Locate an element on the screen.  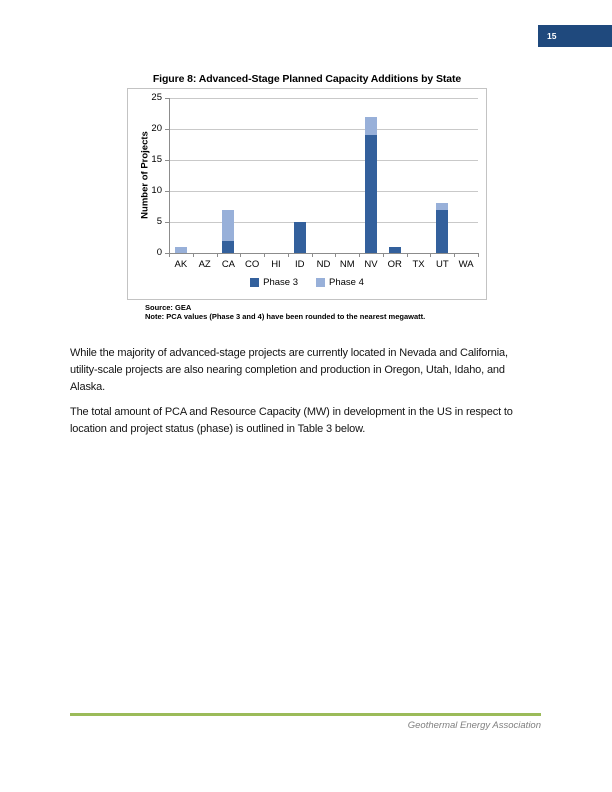
y-axis-title: Number of Projects is located at coordinates (145, 175).